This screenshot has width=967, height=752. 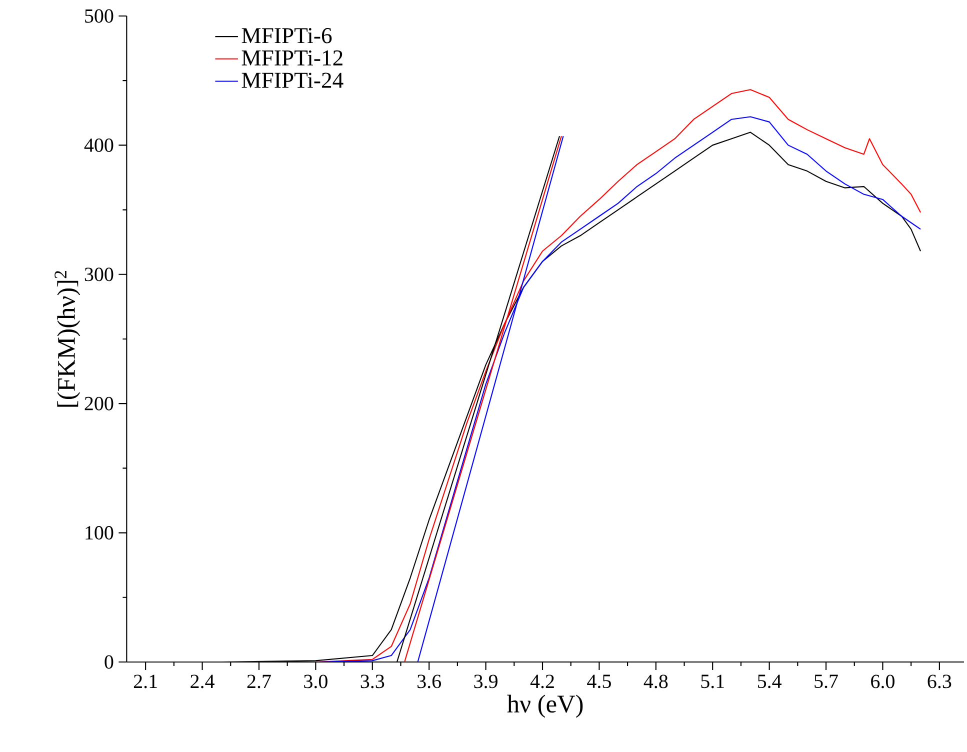 I want to click on x-tick-label: 4.5, so click(x=599, y=681).